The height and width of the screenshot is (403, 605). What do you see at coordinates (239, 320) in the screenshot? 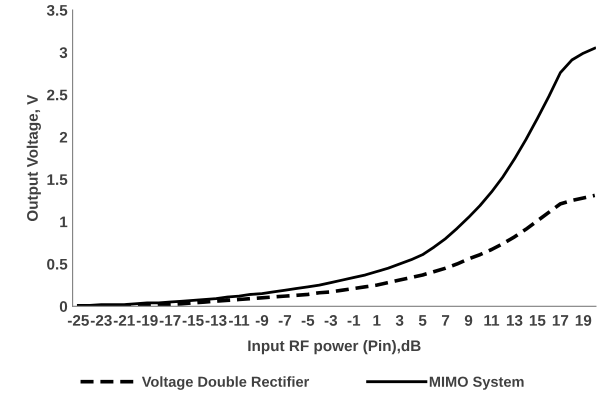
I see `x-tick-label: -11` at bounding box center [239, 320].